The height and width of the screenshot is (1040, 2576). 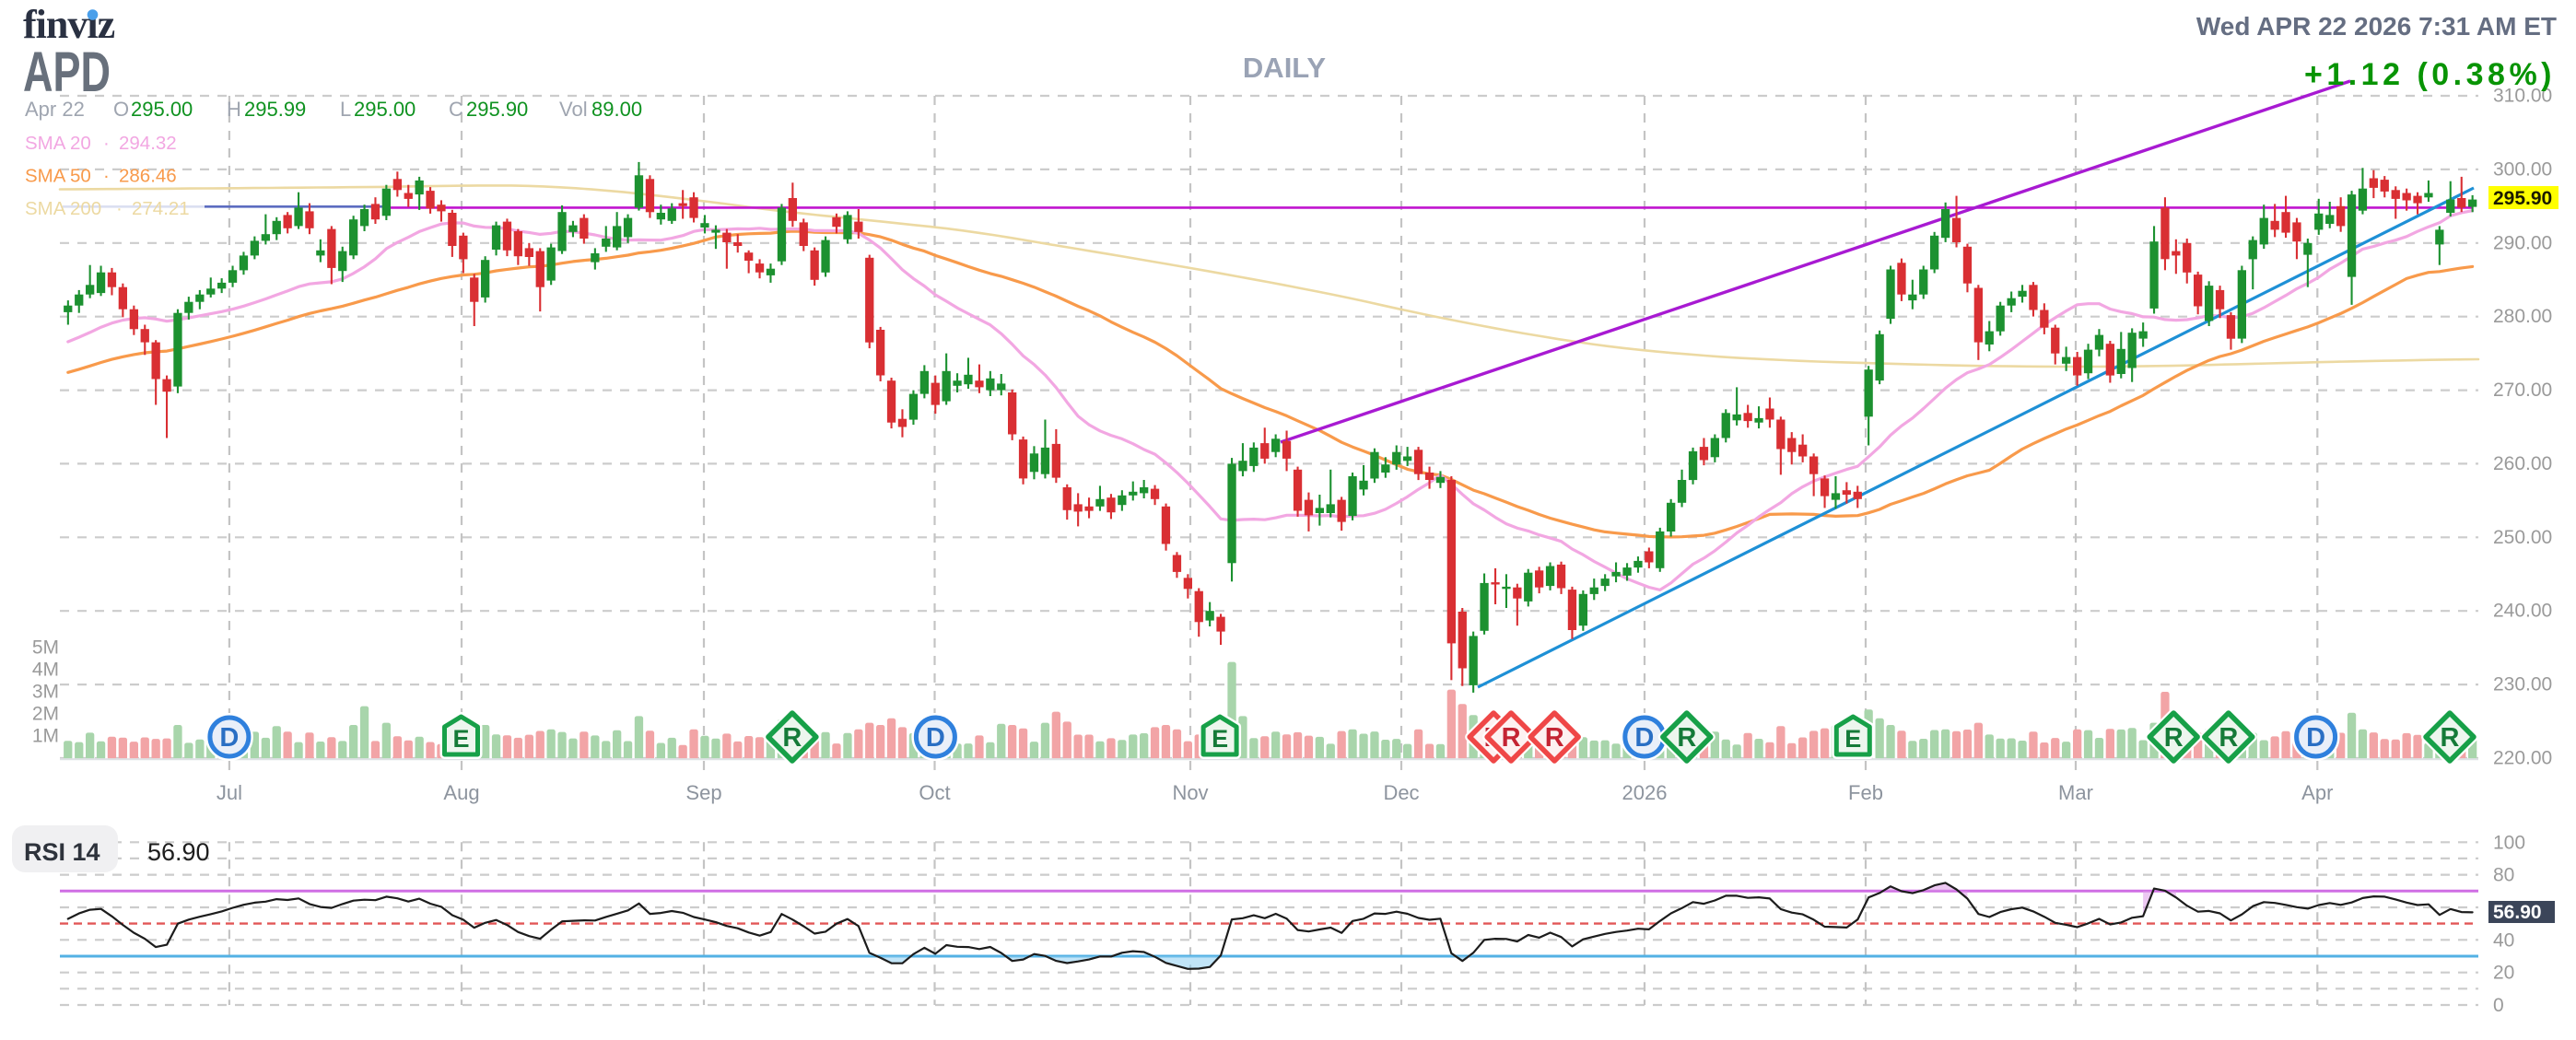 I want to click on svg-text: Sep, so click(x=703, y=792).